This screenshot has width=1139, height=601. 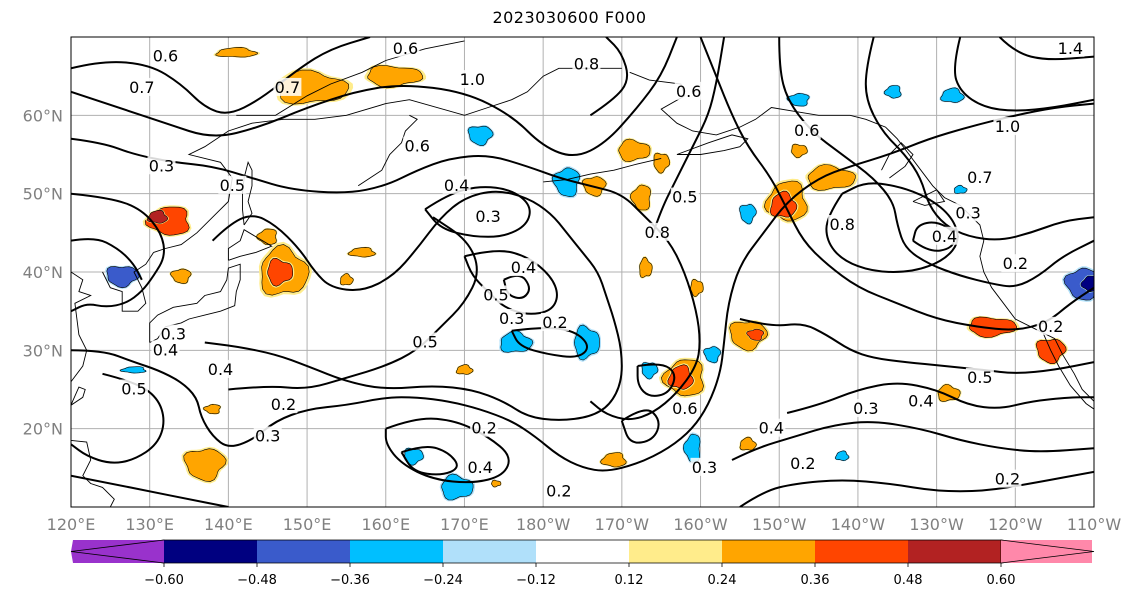 What do you see at coordinates (307, 524) in the screenshot?
I see `lon-tick-label: 150°E` at bounding box center [307, 524].